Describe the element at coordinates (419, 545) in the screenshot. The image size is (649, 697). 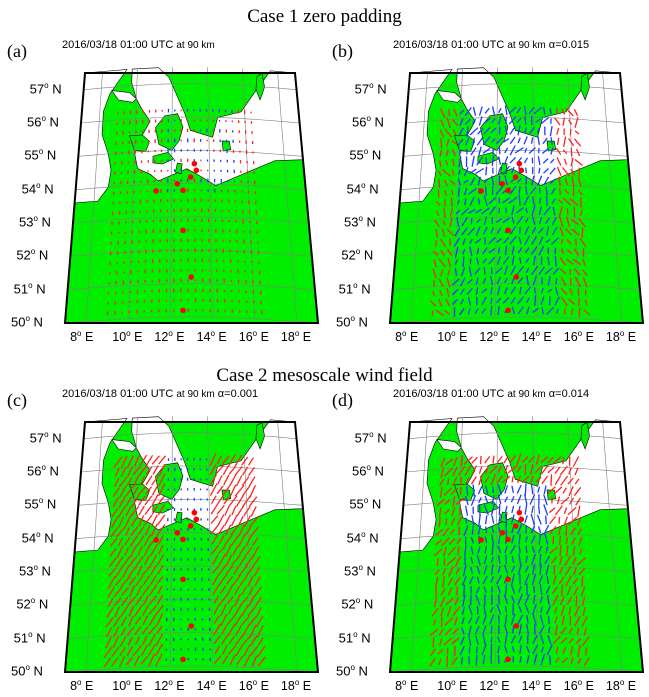
I see `meridian-line` at that location.